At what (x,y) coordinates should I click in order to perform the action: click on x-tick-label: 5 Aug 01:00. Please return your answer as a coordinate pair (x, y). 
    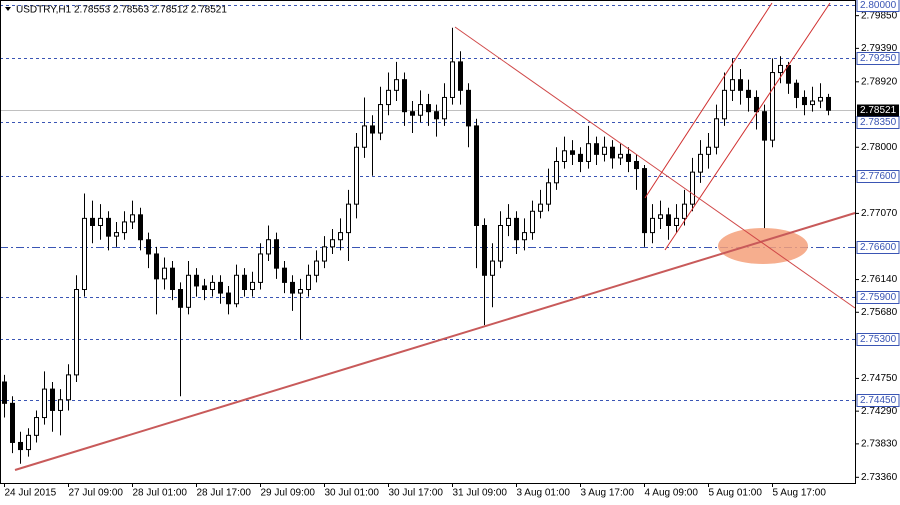
    Looking at the image, I should click on (736, 493).